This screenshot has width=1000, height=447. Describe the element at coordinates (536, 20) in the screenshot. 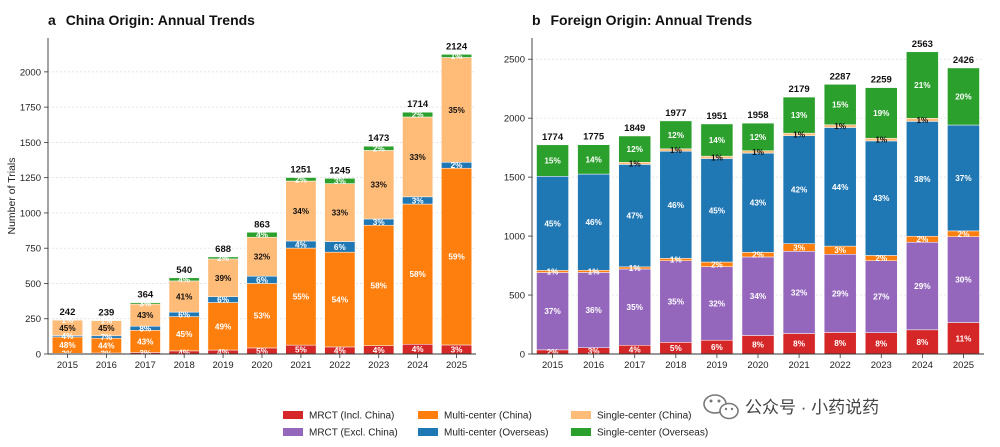

I see `panel-b-letter: b` at that location.